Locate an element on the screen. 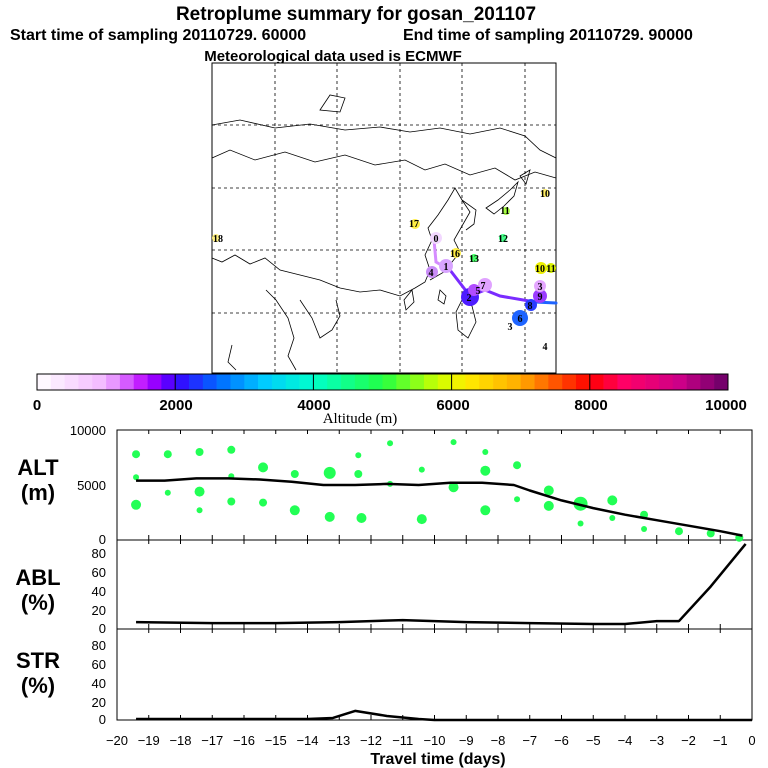 This screenshot has height=768, width=768. x-tick-label: −18 is located at coordinates (180, 740).